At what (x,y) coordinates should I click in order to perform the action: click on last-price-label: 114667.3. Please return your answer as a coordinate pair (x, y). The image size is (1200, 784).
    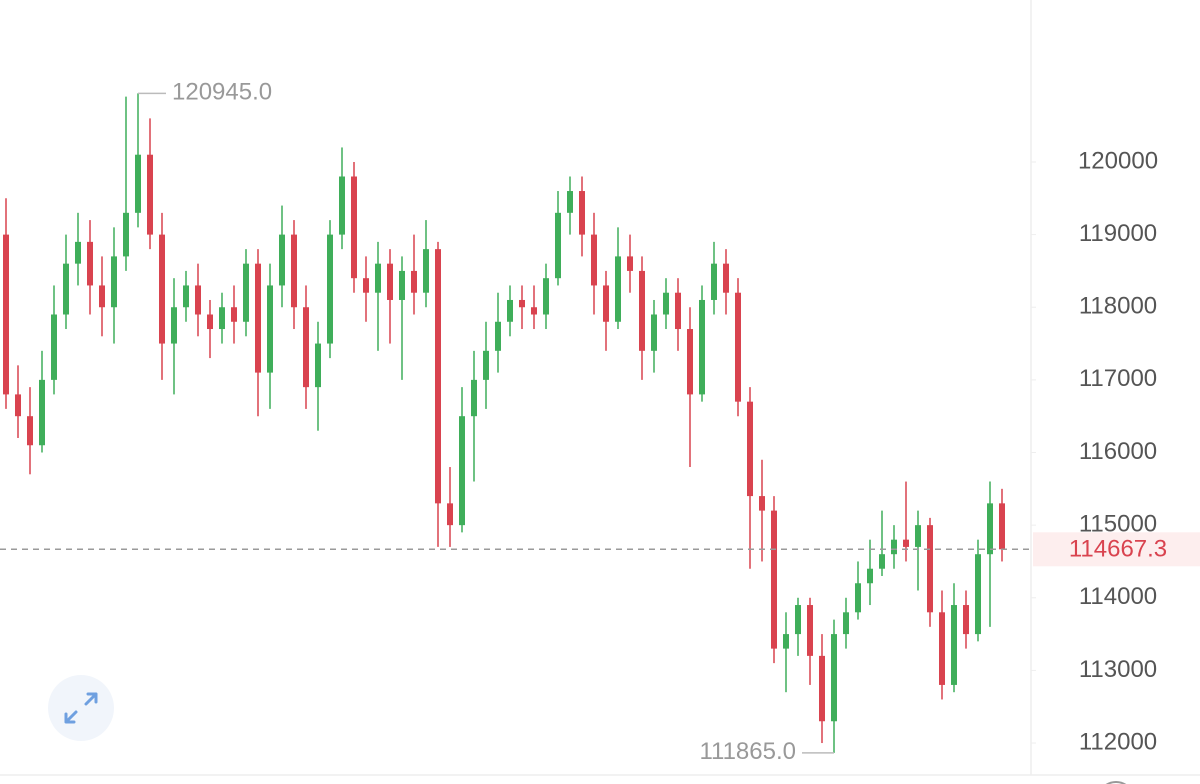
    Looking at the image, I should click on (1118, 549).